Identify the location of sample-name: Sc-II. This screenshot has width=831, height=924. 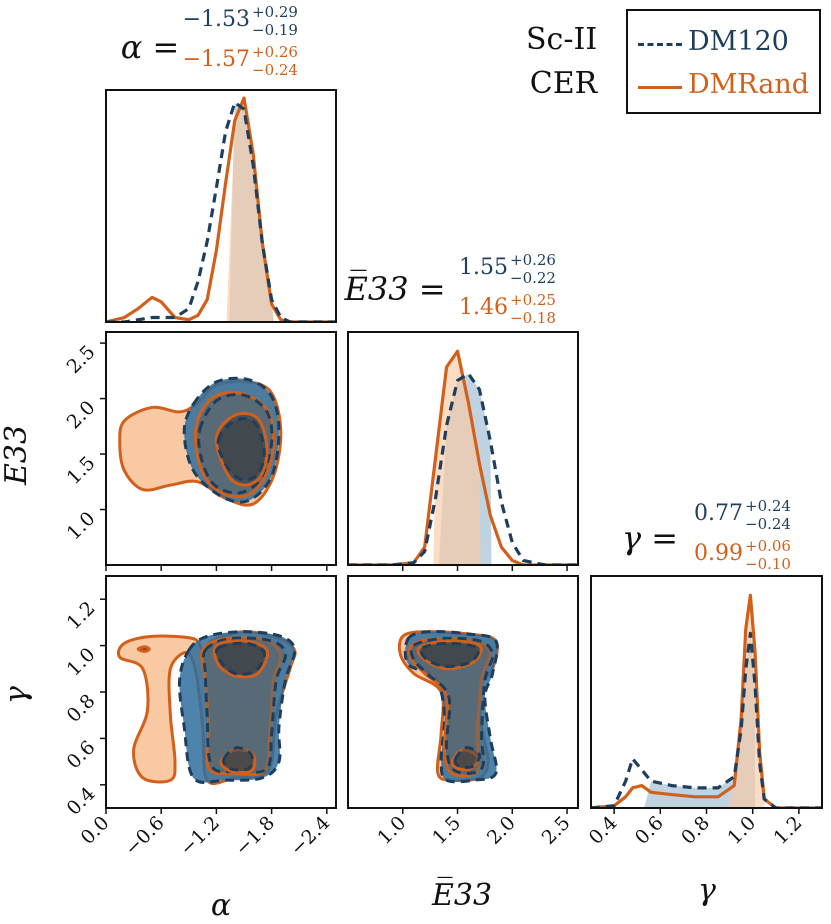
(562, 39).